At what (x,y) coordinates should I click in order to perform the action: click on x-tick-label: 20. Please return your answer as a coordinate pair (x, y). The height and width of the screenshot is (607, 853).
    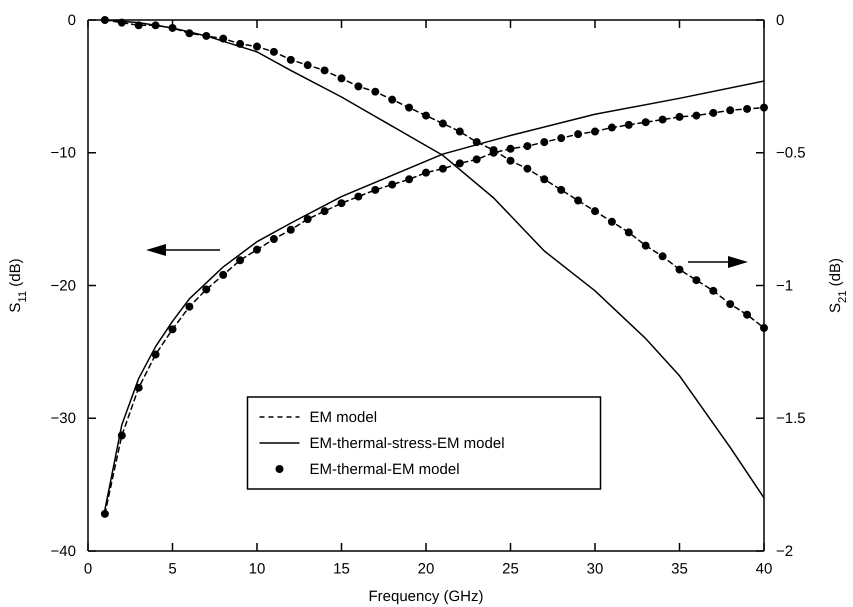
    Looking at the image, I should click on (426, 569).